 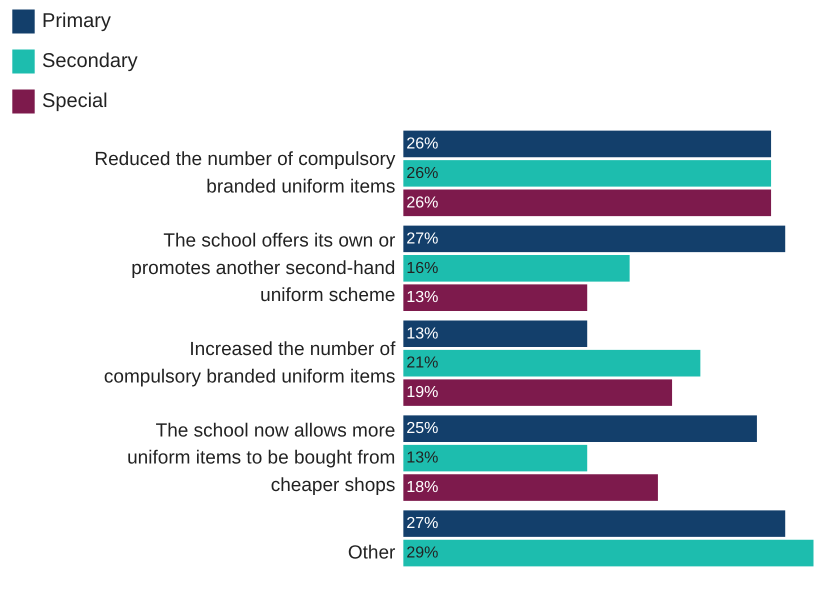 I want to click on data-label: 18%, so click(x=422, y=487).